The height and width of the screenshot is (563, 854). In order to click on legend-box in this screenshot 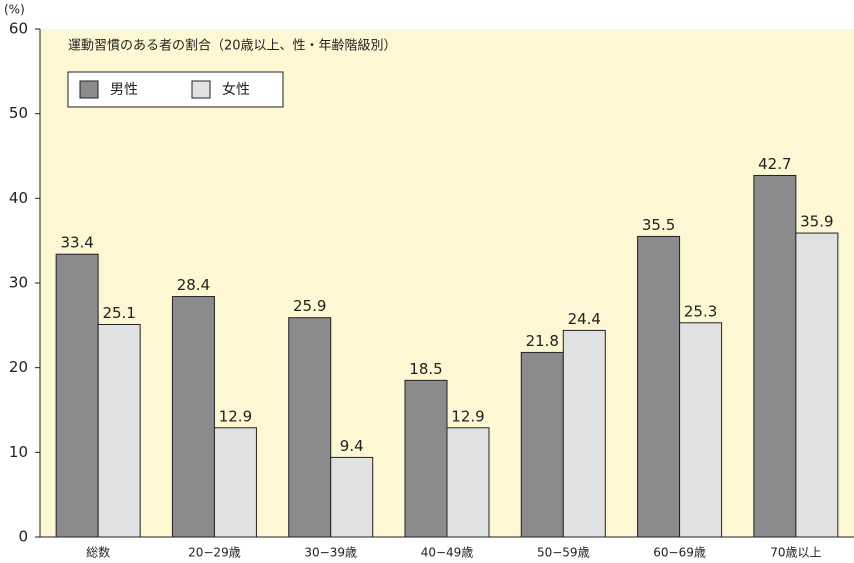, I will do `click(175, 89)`.